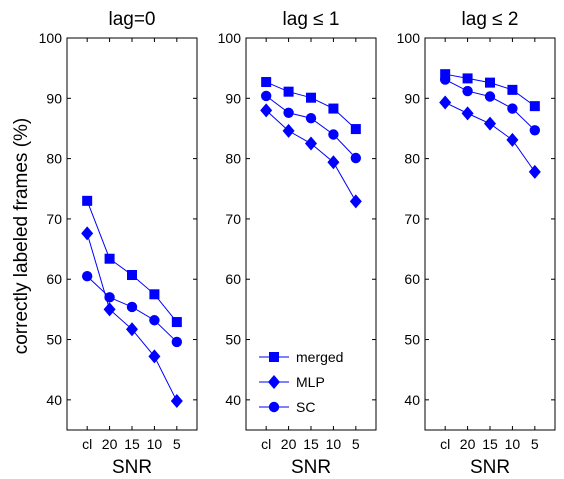  I want to click on panel-title: lag ≤ 1, so click(311, 19).